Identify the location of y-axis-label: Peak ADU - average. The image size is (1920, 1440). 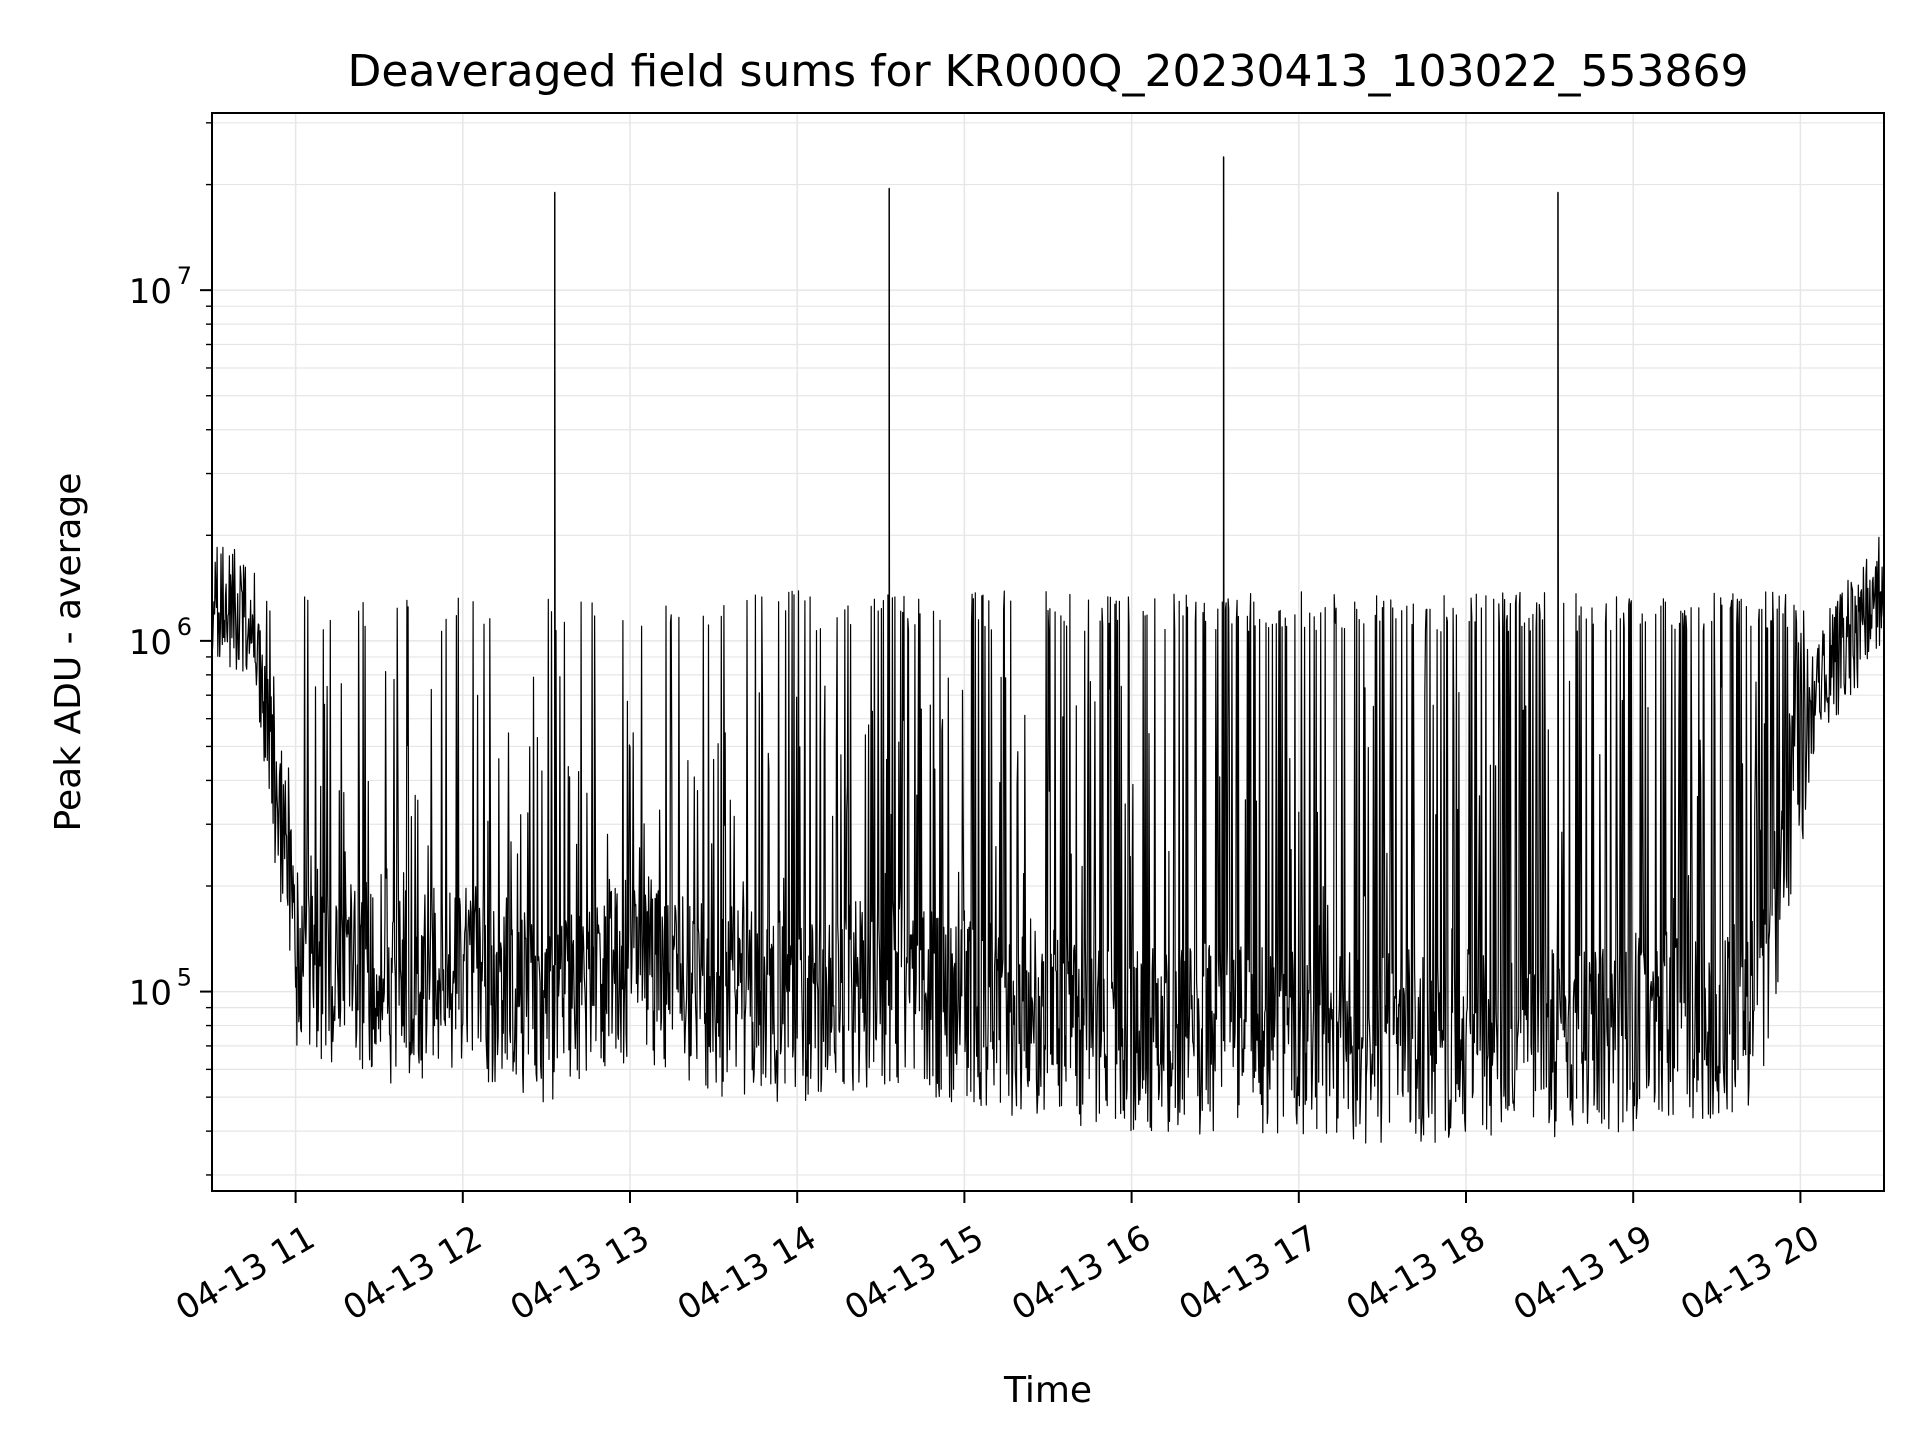
(68, 652).